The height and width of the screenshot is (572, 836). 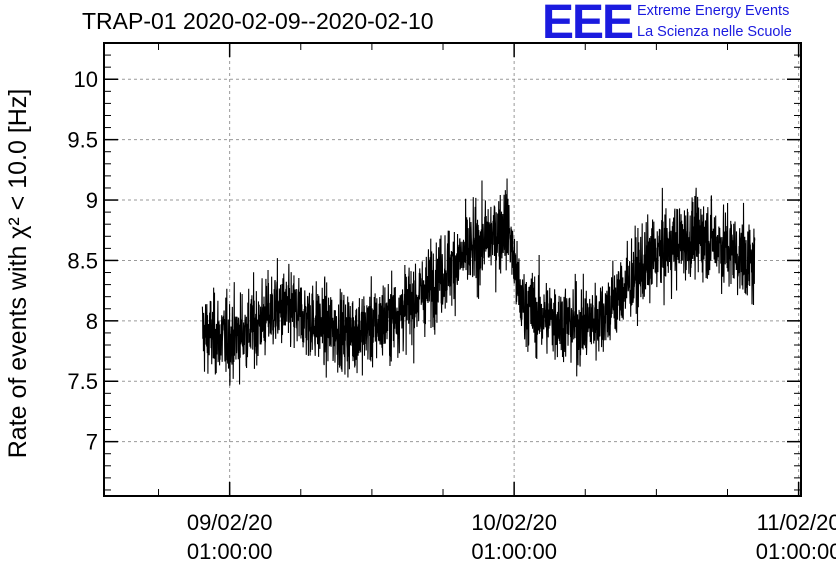 I want to click on logo-caption-line2: La Scienza nelle Scuole, so click(x=714, y=32).